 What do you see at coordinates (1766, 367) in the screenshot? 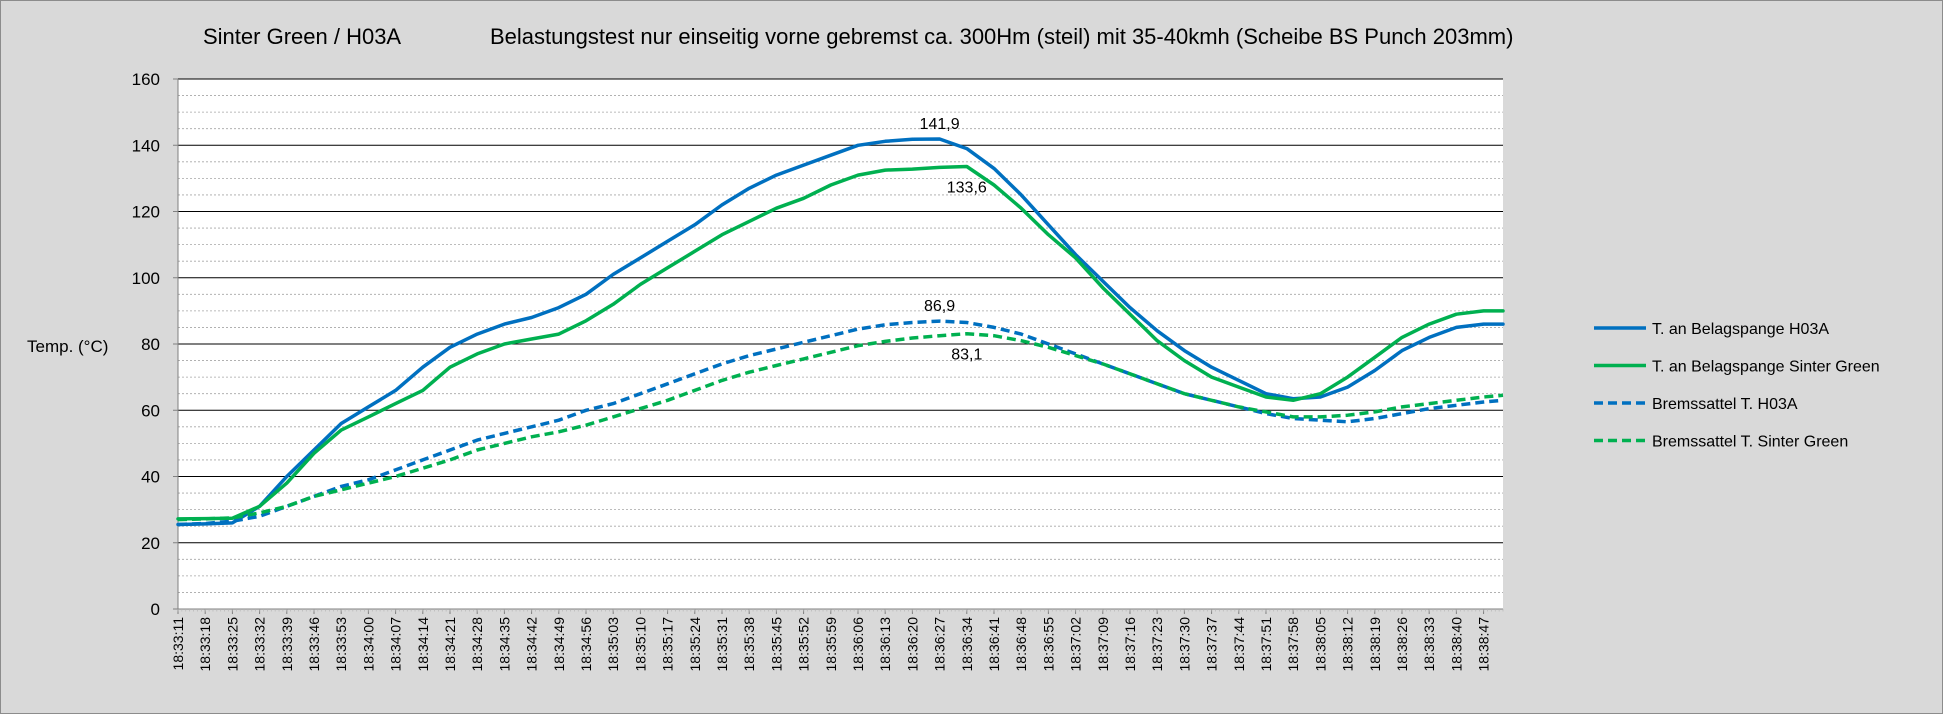
I see `legend-entry: T. an Belagspange Sinter Green` at bounding box center [1766, 367].